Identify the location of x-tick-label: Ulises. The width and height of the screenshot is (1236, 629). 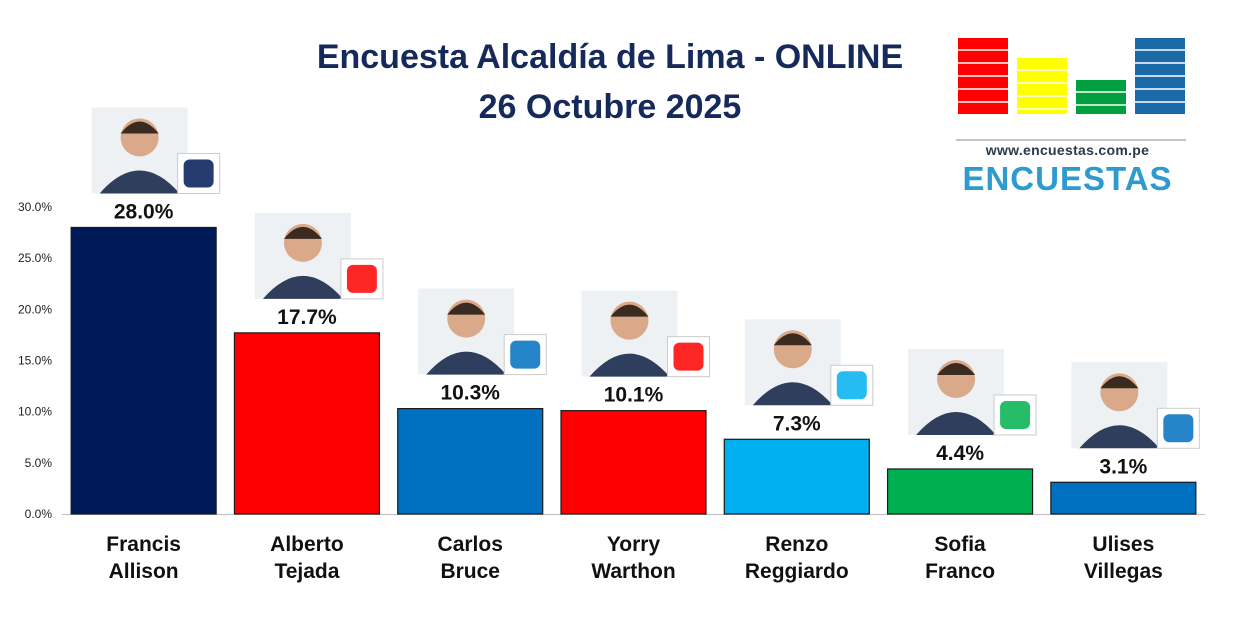
(1123, 544).